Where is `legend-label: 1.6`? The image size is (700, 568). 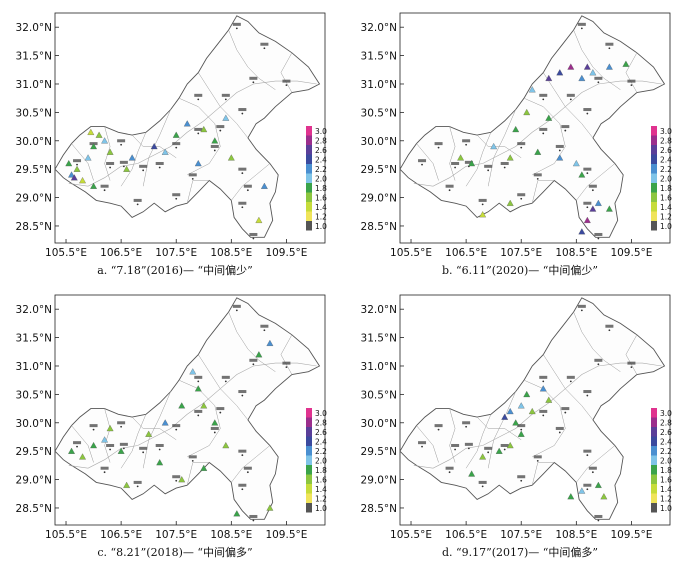 legend-label: 1.6 is located at coordinates (666, 198).